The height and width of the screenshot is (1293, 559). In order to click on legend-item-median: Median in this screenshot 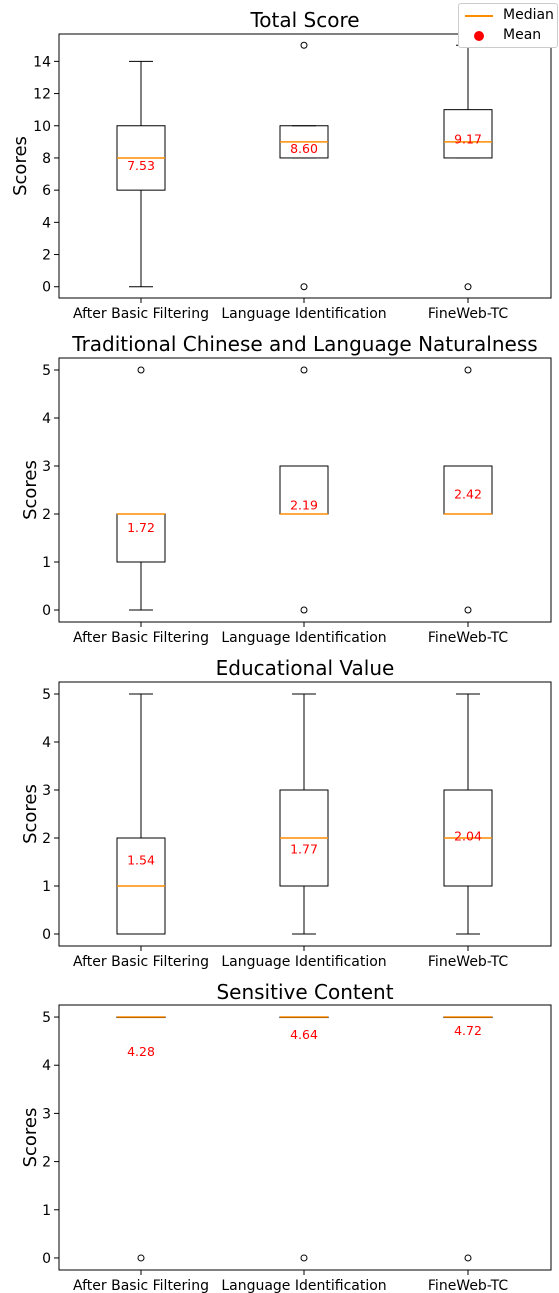, I will do `click(508, 16)`.